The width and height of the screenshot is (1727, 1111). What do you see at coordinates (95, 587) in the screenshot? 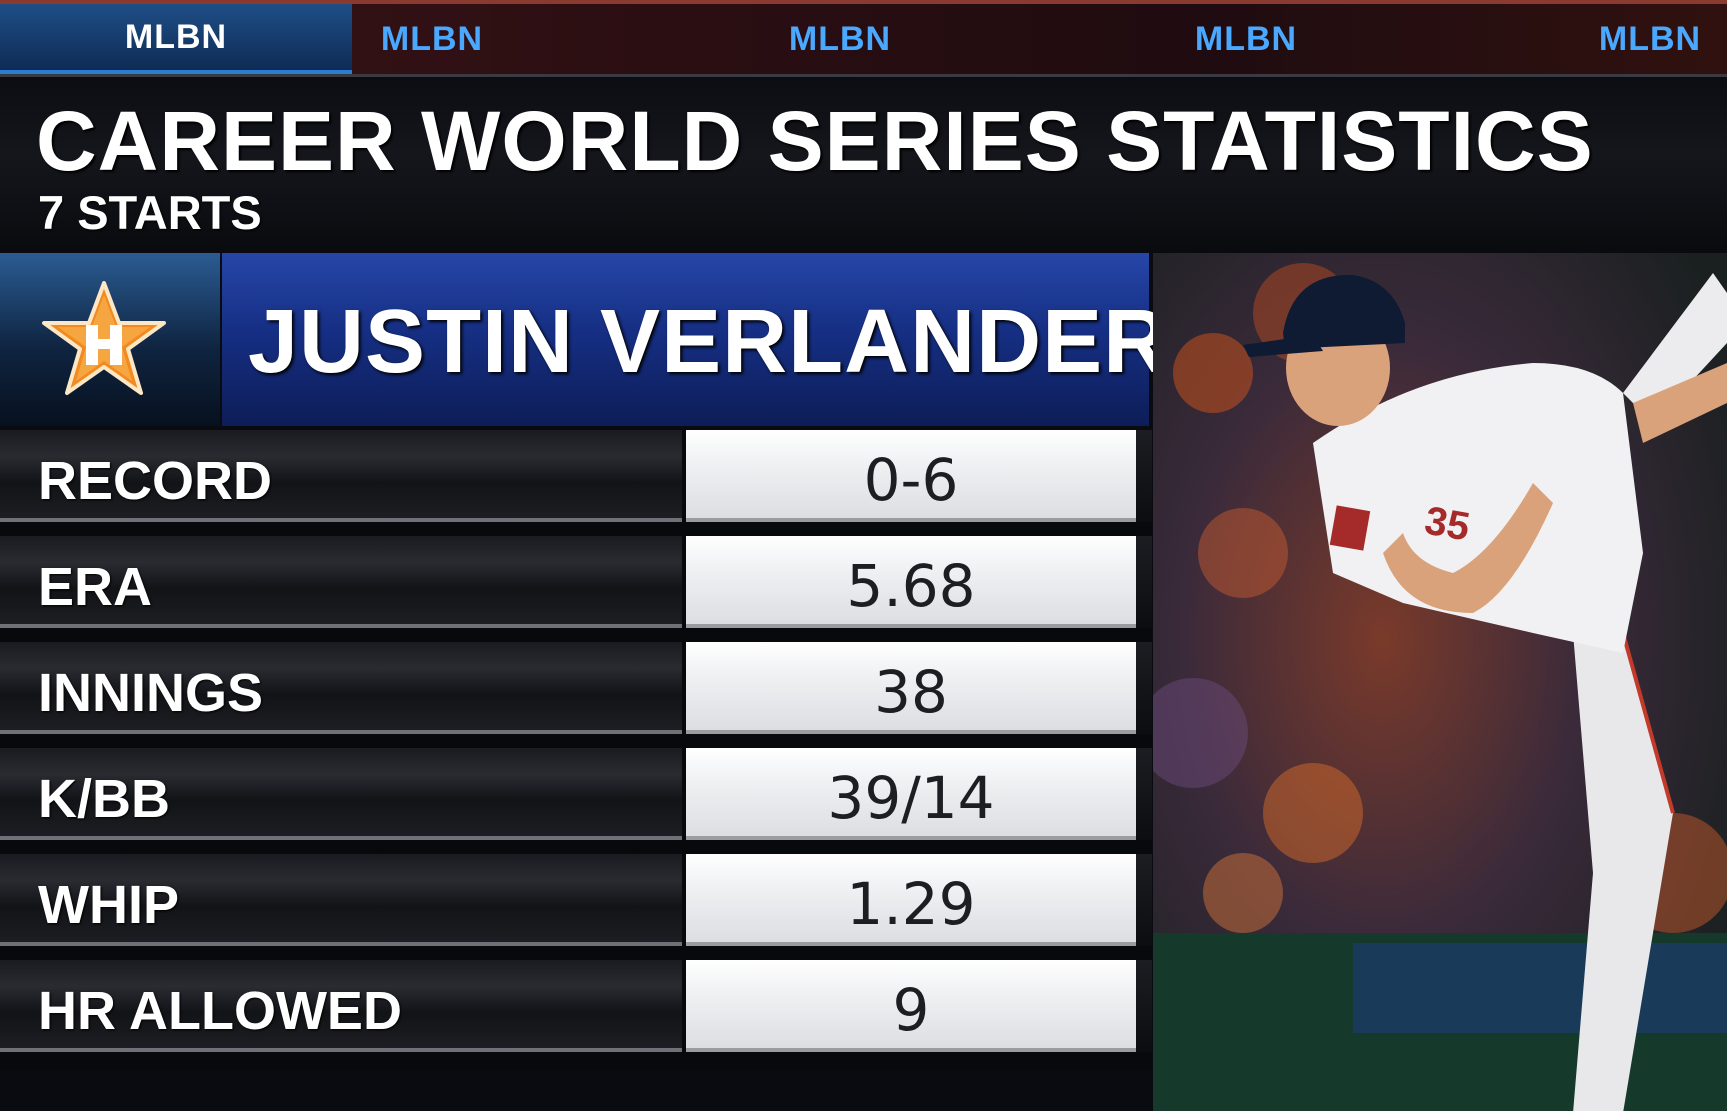
I see `stat-label: ERA` at bounding box center [95, 587].